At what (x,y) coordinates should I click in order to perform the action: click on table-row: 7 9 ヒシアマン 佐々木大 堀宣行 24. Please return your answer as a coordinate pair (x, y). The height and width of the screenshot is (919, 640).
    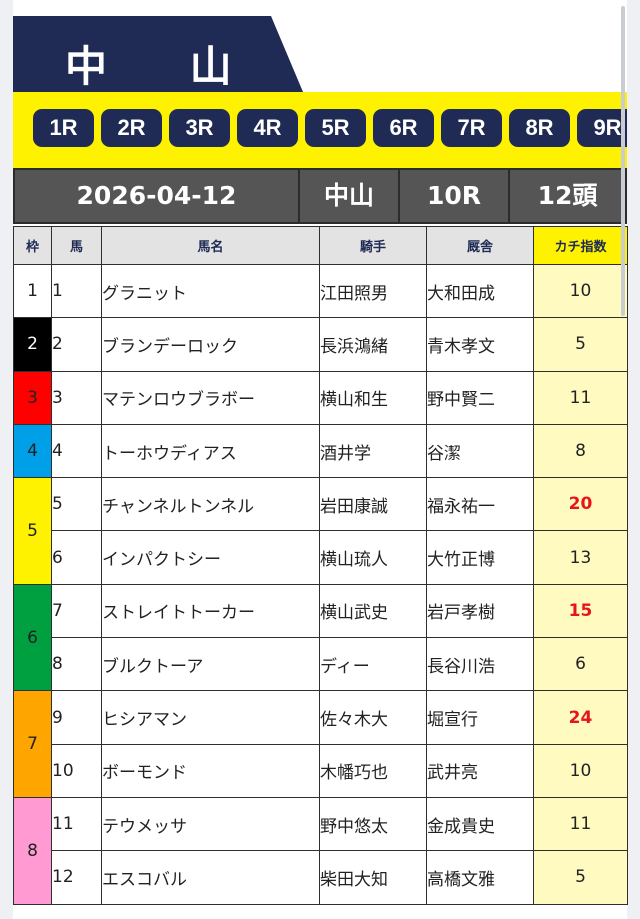
    Looking at the image, I should click on (320, 744).